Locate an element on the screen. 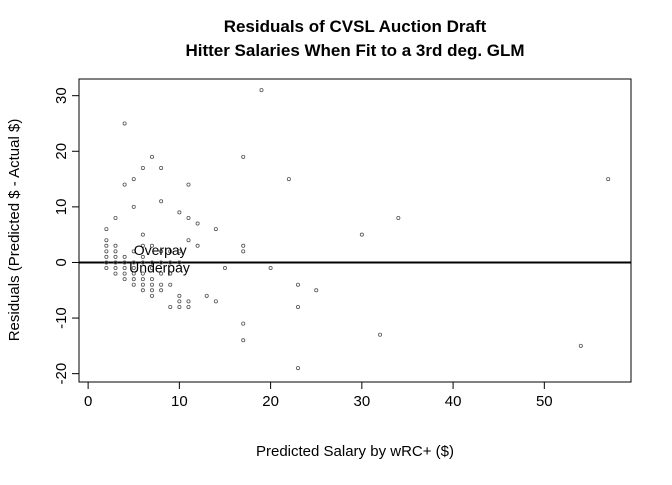 This screenshot has height=485, width=672. x-tick-label: 40 is located at coordinates (453, 401).